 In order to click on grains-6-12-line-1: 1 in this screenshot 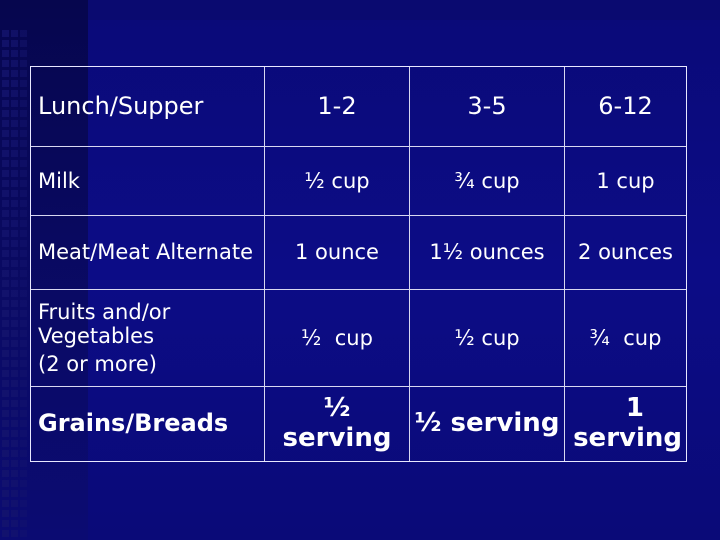, I will do `click(634, 408)`.